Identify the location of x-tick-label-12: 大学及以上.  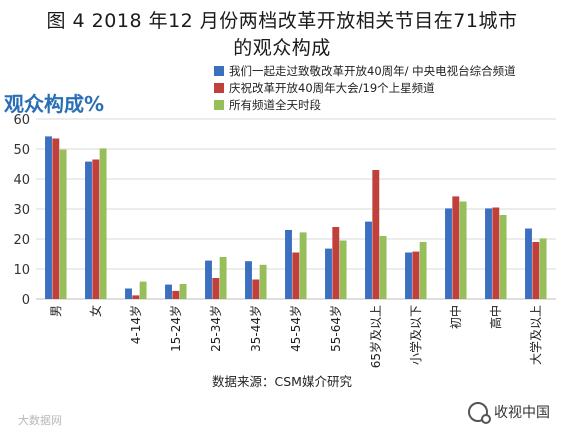
(535, 335).